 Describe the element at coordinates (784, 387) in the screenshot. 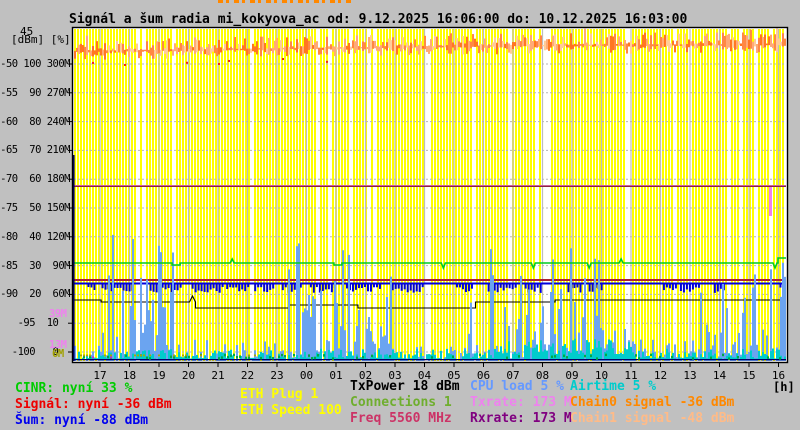

I see `x-axis-unit-label: [h]` at that location.